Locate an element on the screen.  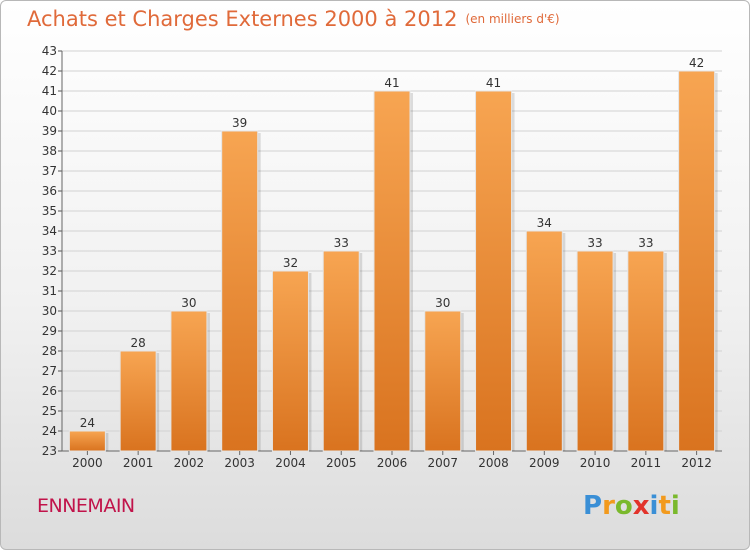
y-tick-label: 26 is located at coordinates (49, 391).